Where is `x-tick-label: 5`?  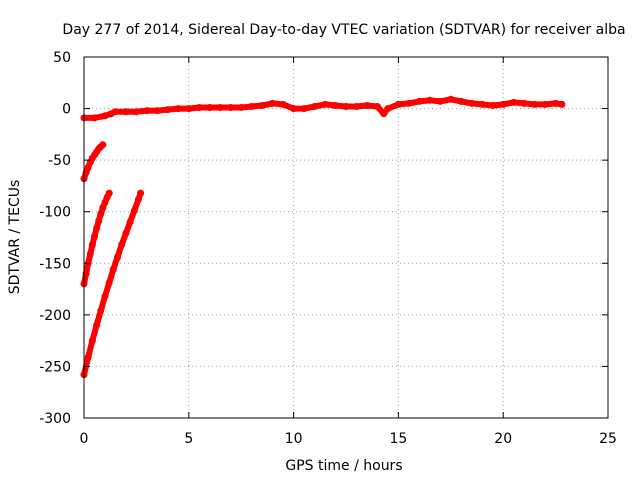 x-tick-label: 5 is located at coordinates (188, 439).